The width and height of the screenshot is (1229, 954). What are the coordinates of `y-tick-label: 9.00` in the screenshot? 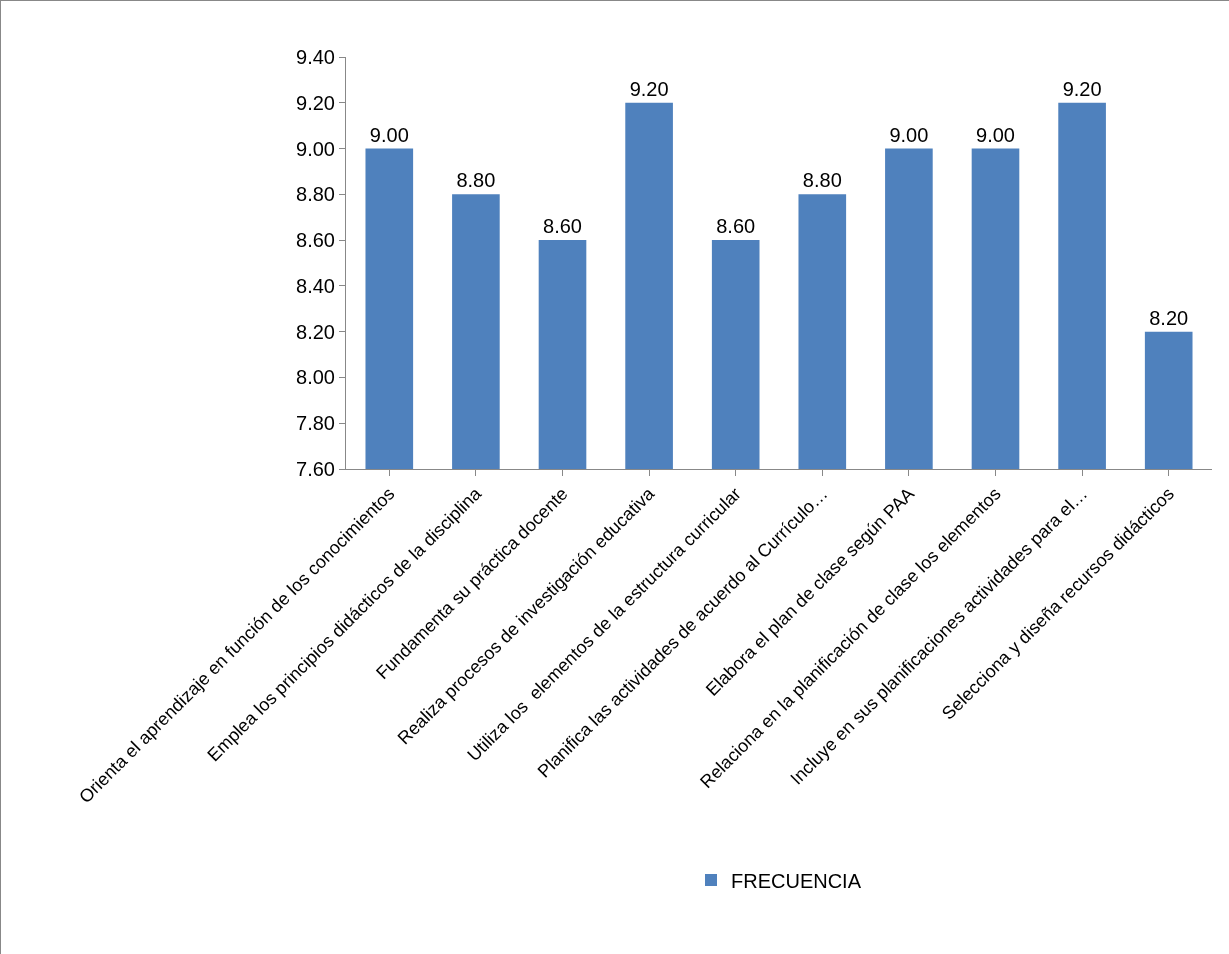 It's located at (315, 148).